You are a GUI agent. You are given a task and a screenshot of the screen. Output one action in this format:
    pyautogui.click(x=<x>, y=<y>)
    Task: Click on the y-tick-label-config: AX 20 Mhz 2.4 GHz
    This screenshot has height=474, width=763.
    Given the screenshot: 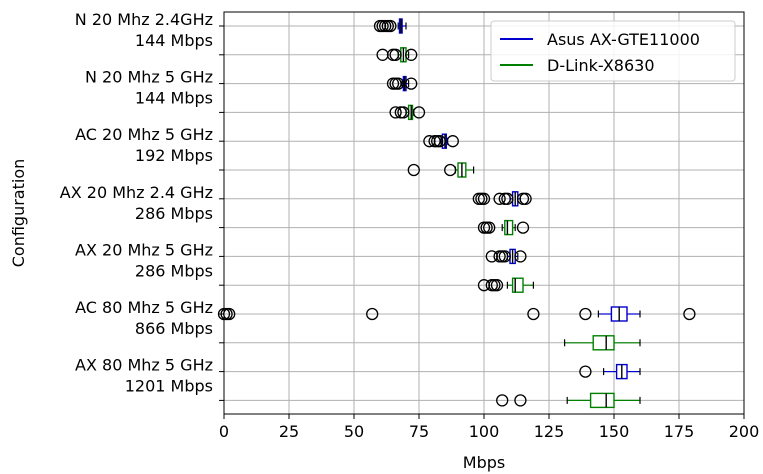 What is the action you would take?
    pyautogui.click(x=136, y=192)
    